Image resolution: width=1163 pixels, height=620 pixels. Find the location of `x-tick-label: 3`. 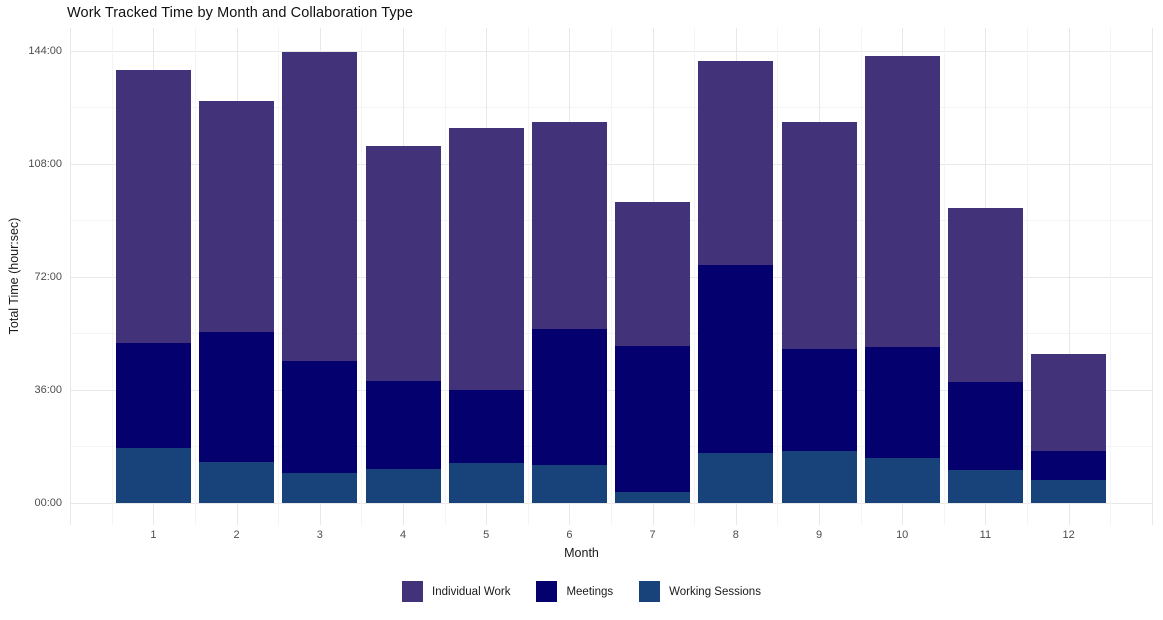

x-tick-label: 3 is located at coordinates (319, 535).